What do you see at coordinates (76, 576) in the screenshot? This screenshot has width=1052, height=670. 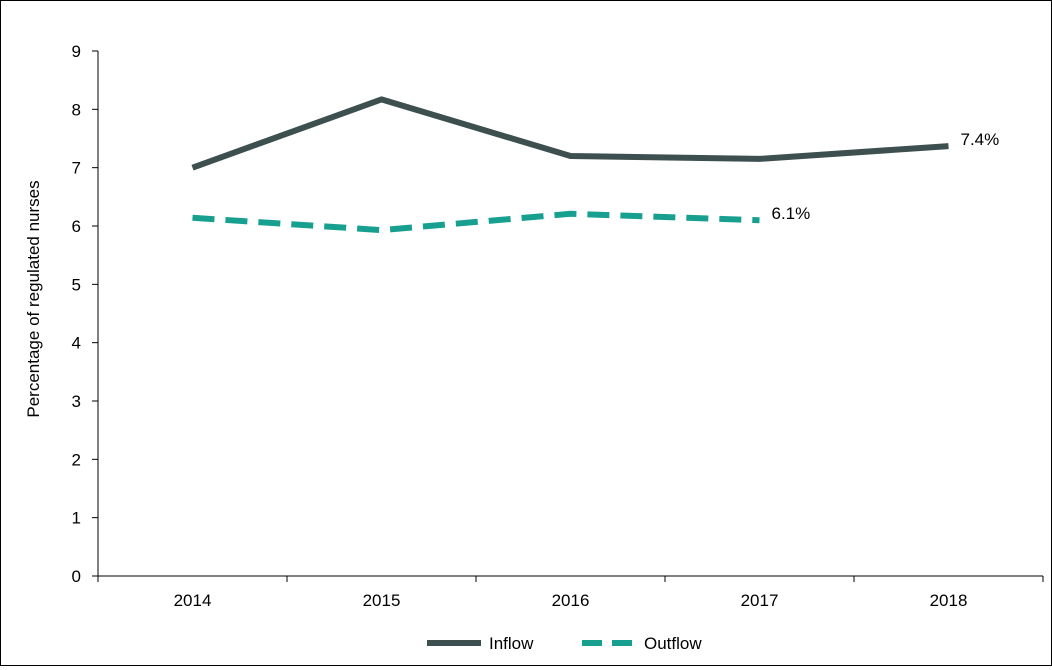 I see `y-tick-label: 0` at bounding box center [76, 576].